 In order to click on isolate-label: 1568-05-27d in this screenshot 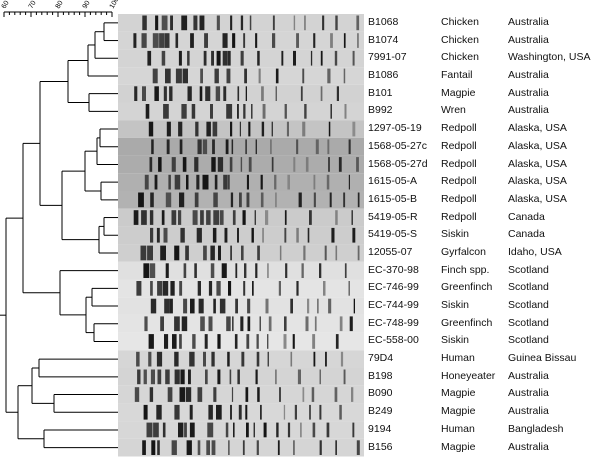, I will do `click(398, 163)`.